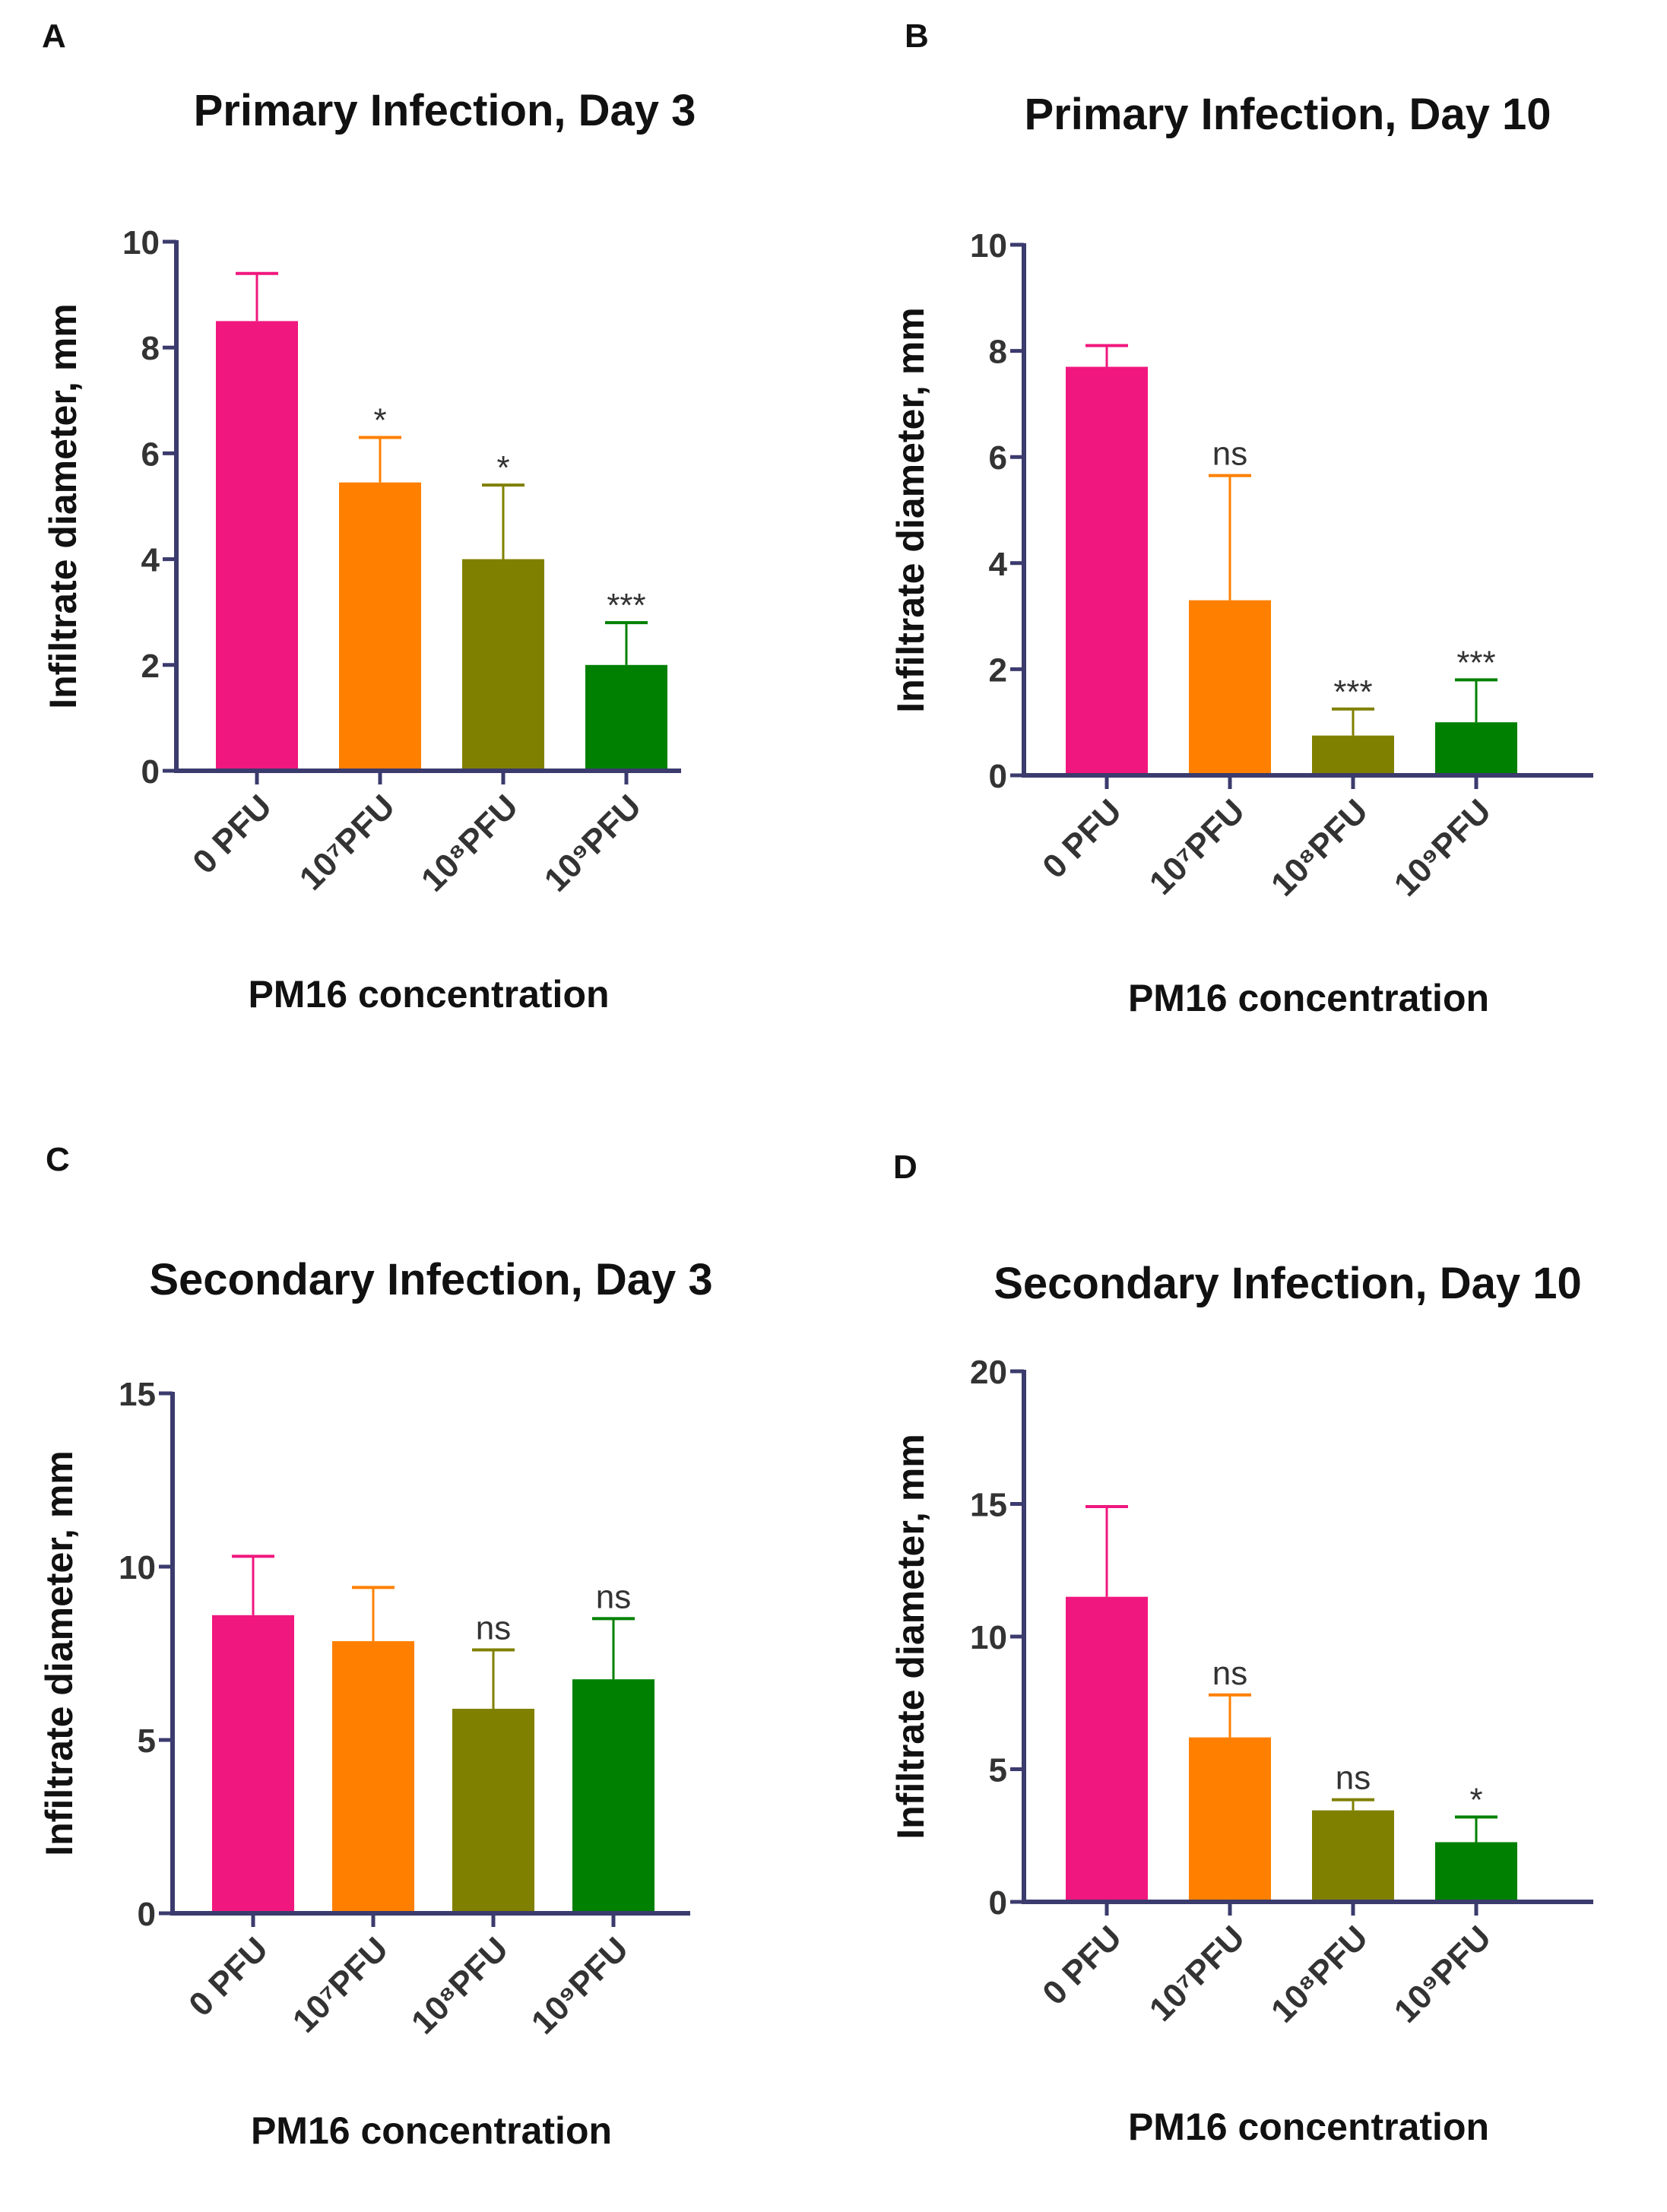  I want to click on chart-title: Secondary Infection, Day 3, so click(430, 1279).